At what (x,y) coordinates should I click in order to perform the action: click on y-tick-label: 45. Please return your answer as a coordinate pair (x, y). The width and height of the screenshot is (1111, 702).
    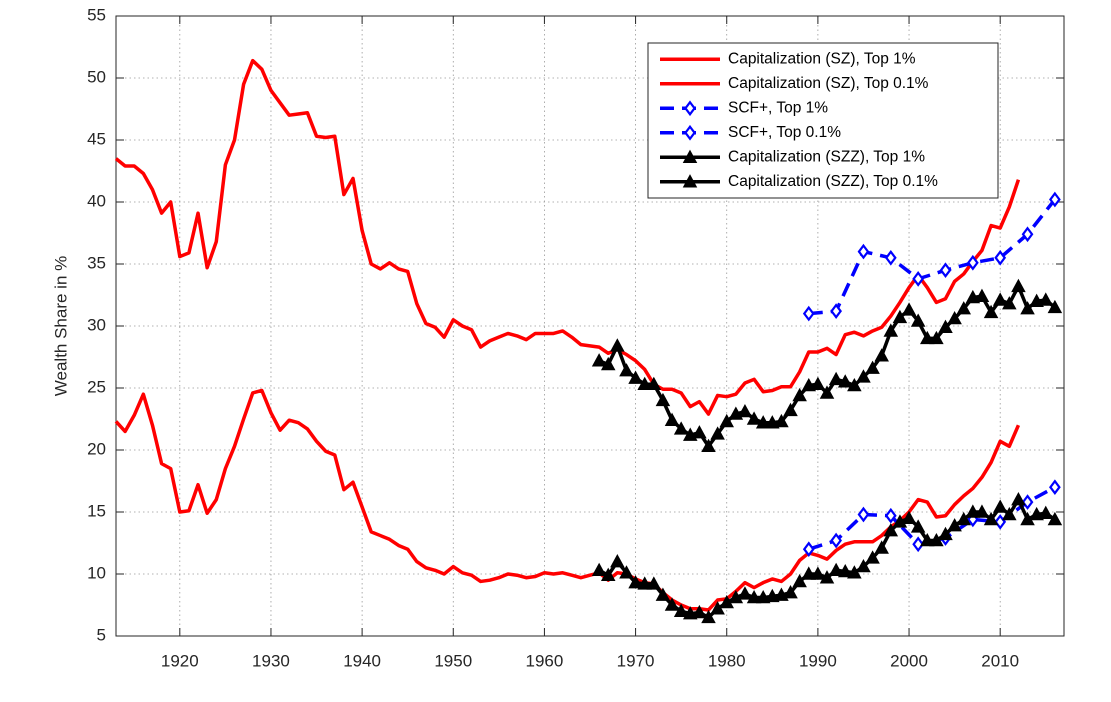
    Looking at the image, I should click on (96, 138).